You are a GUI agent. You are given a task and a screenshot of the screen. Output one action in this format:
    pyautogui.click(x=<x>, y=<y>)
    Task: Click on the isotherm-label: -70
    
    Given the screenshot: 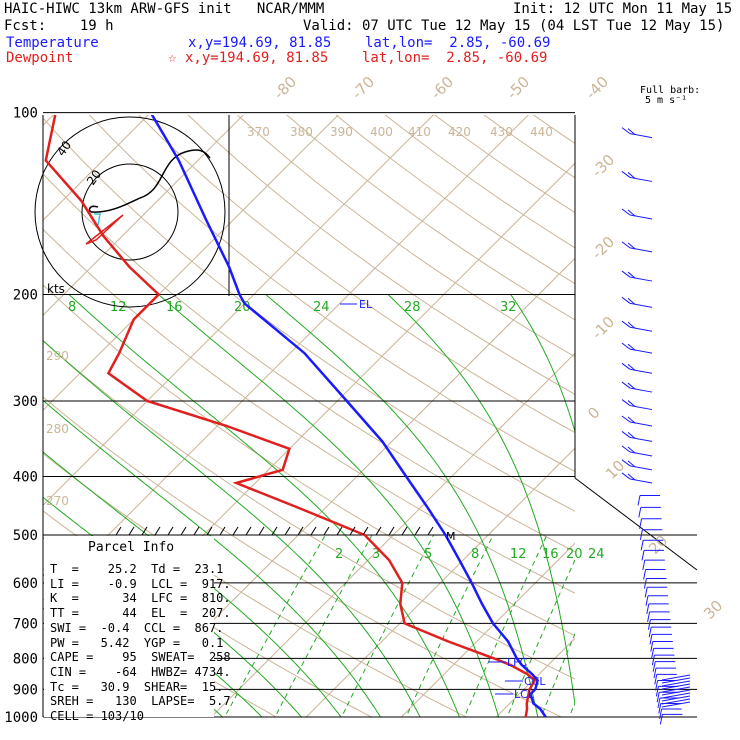 What is the action you would take?
    pyautogui.click(x=363, y=88)
    